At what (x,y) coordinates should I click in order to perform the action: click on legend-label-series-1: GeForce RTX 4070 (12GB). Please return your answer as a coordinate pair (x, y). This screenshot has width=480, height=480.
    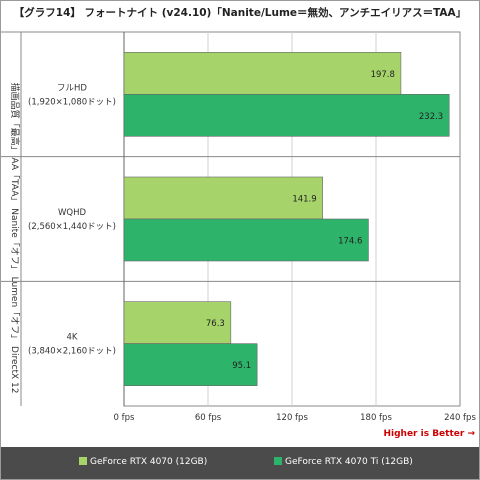
    Looking at the image, I should click on (149, 462).